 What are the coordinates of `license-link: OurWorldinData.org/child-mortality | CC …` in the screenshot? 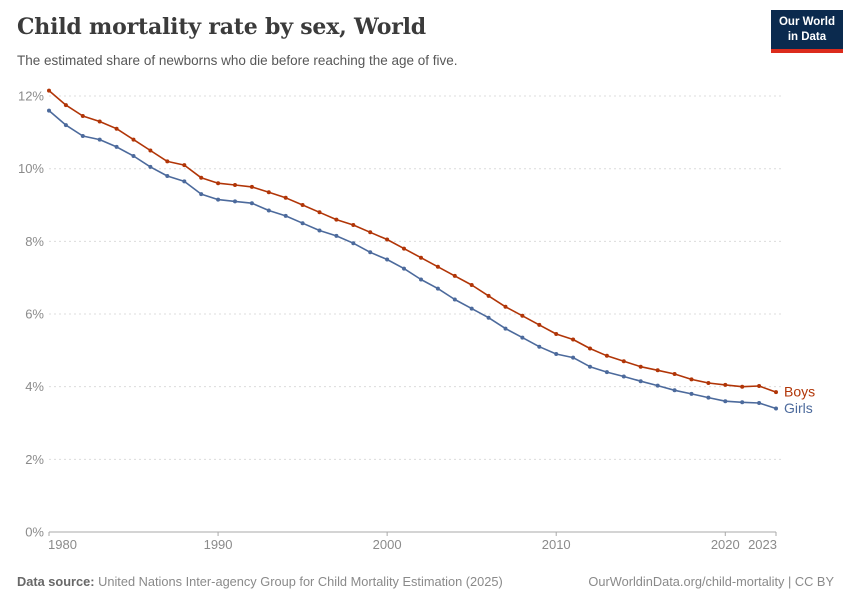 It's located at (711, 581).